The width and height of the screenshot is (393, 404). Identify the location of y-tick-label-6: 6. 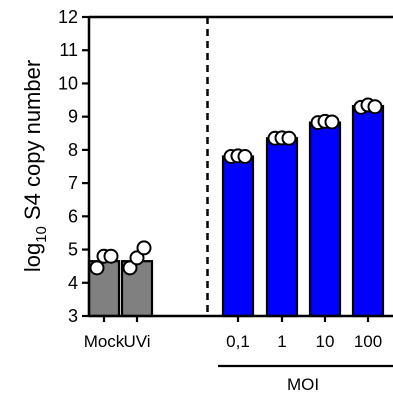
(73, 216).